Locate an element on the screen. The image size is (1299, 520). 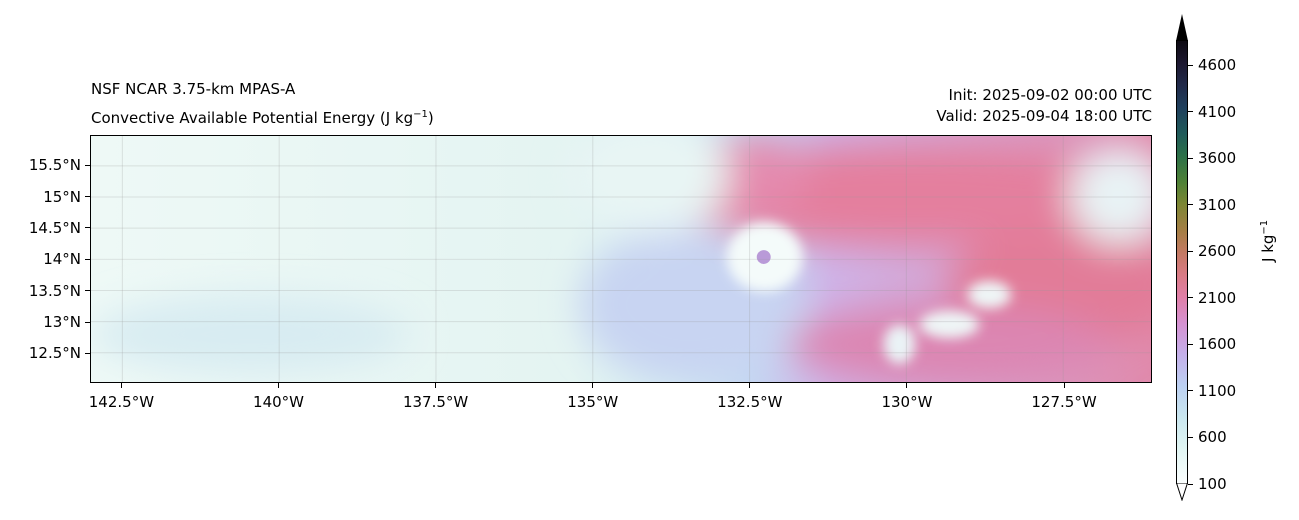
y-tick-label: 12.5°N is located at coordinates (54, 353).